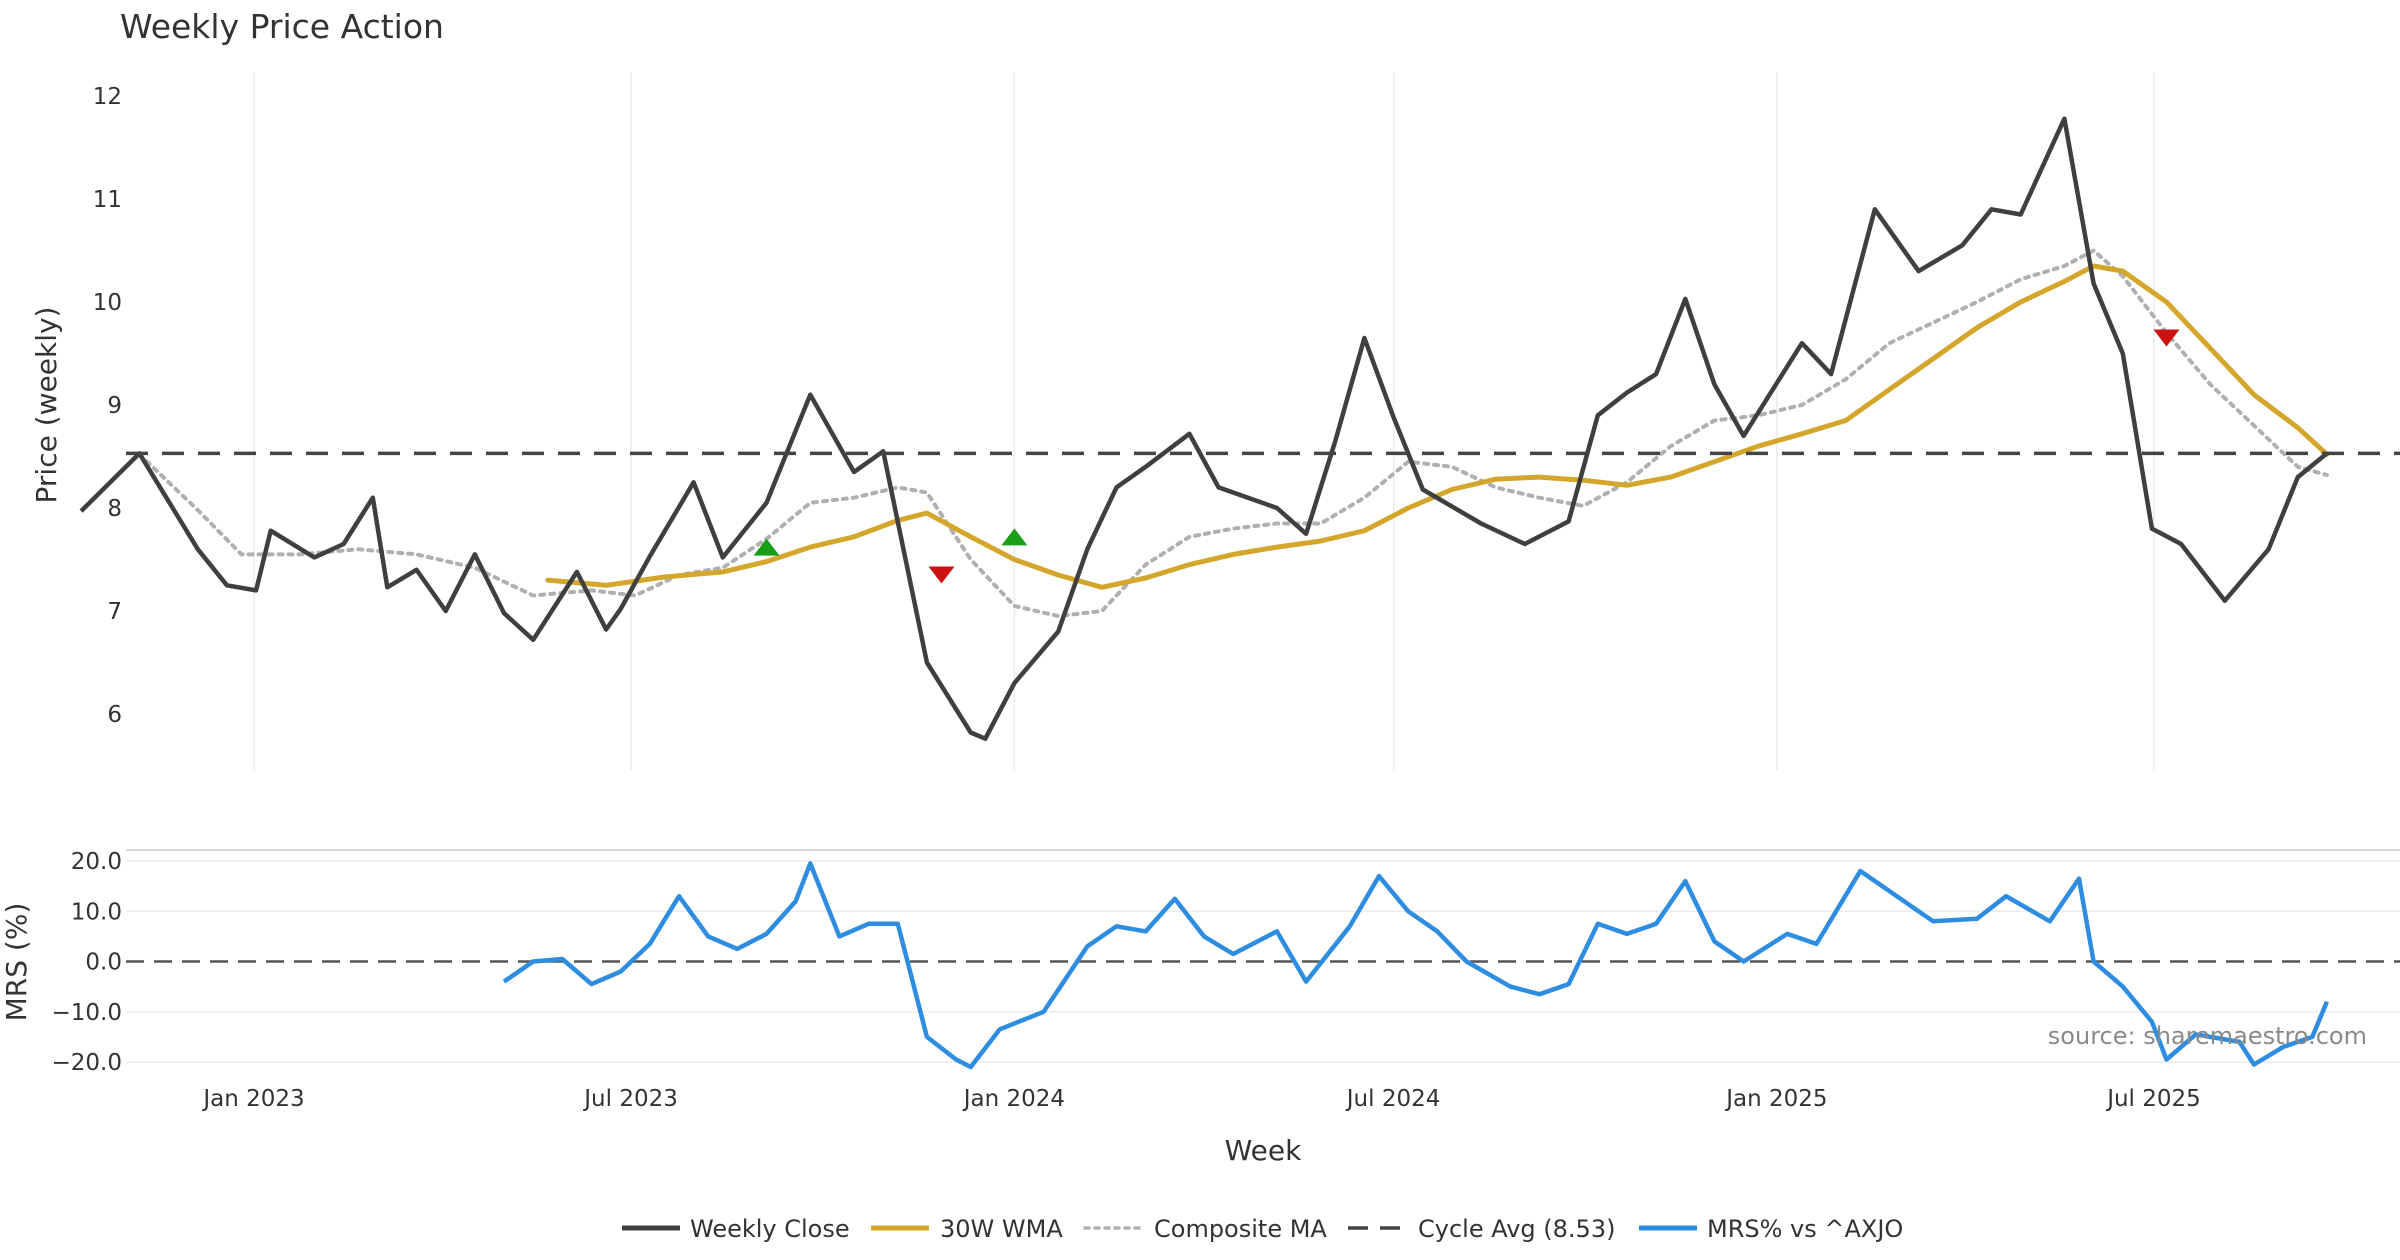 The height and width of the screenshot is (1260, 2400). What do you see at coordinates (1001, 1229) in the screenshot?
I see `legend-label: 30W WMA` at bounding box center [1001, 1229].